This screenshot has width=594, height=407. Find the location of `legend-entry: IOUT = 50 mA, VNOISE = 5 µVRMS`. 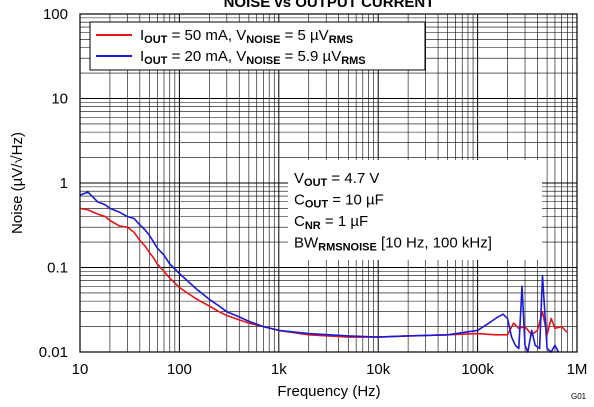

legend-entry: IOUT = 50 mA, VNOISE = 5 µVRMS is located at coordinates (246, 36).